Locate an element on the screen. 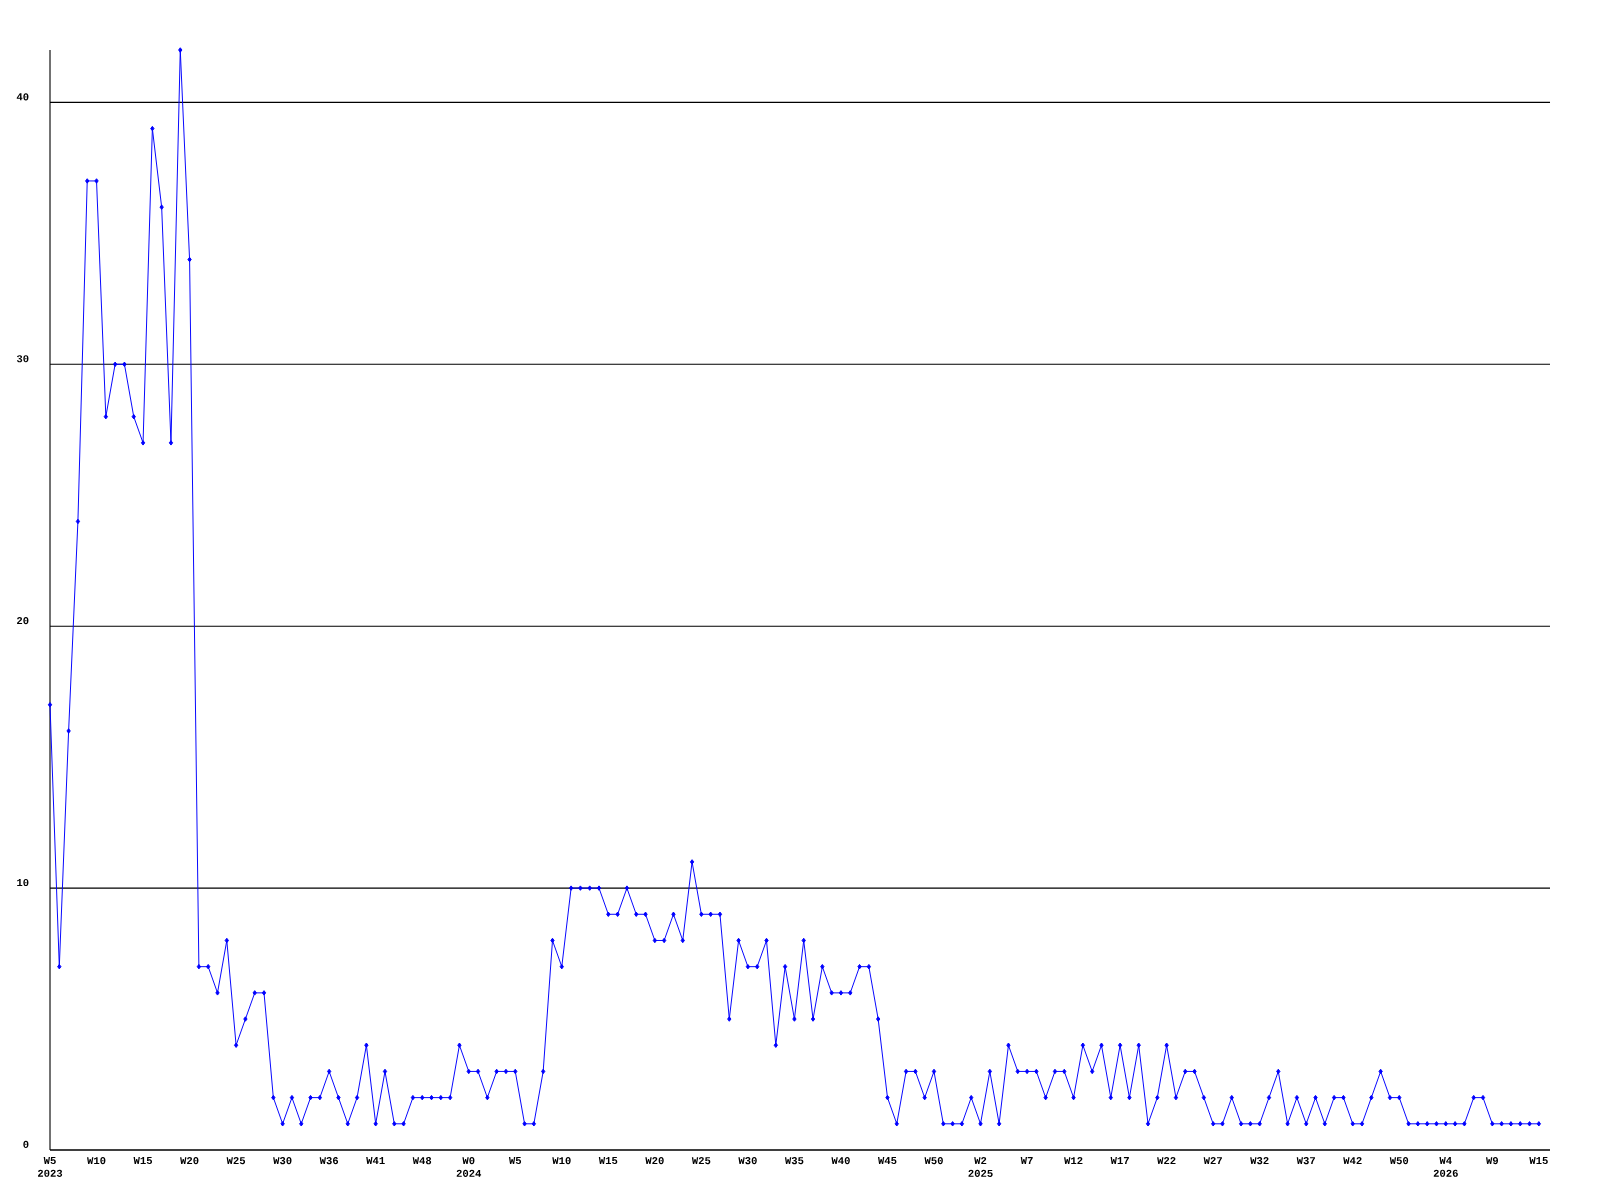 This screenshot has height=1200, width=1600. x-tick-label: W48 is located at coordinates (422, 1161).